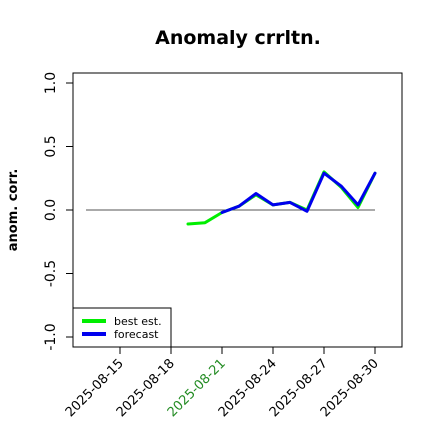 The height and width of the screenshot is (440, 440). What do you see at coordinates (138, 321) in the screenshot?
I see `legend-label-best-est: best est.` at bounding box center [138, 321].